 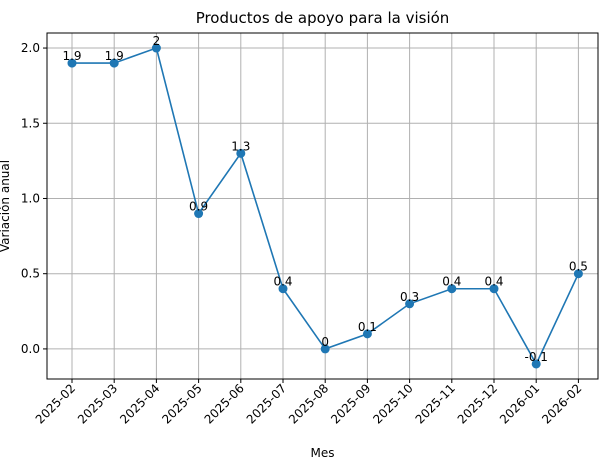 I want to click on x-tick-label: 2025-03, so click(x=97, y=403).